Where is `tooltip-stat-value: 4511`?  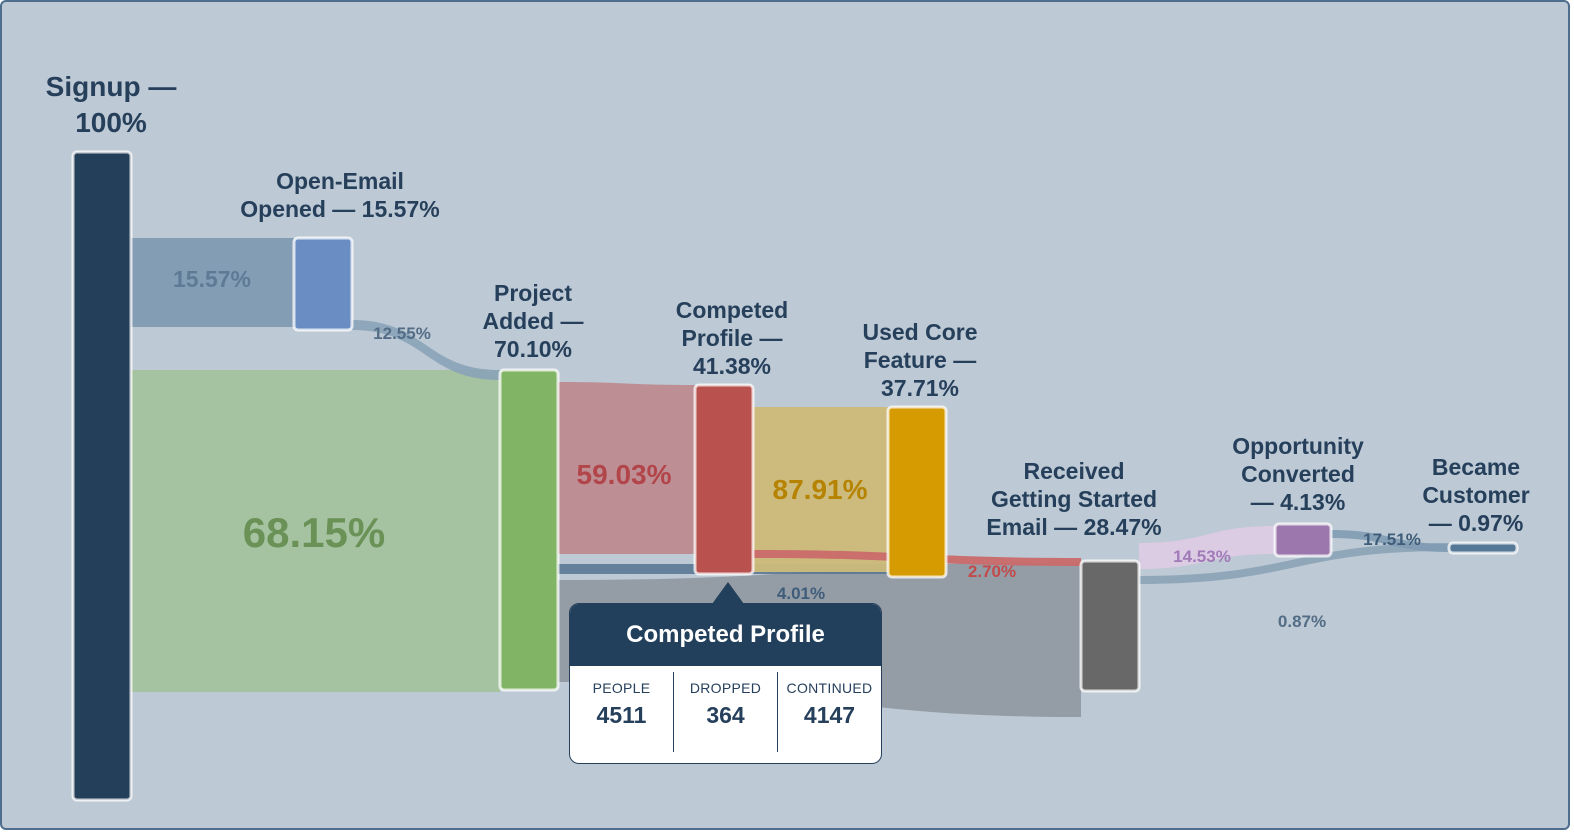 tooltip-stat-value: 4511 is located at coordinates (621, 715).